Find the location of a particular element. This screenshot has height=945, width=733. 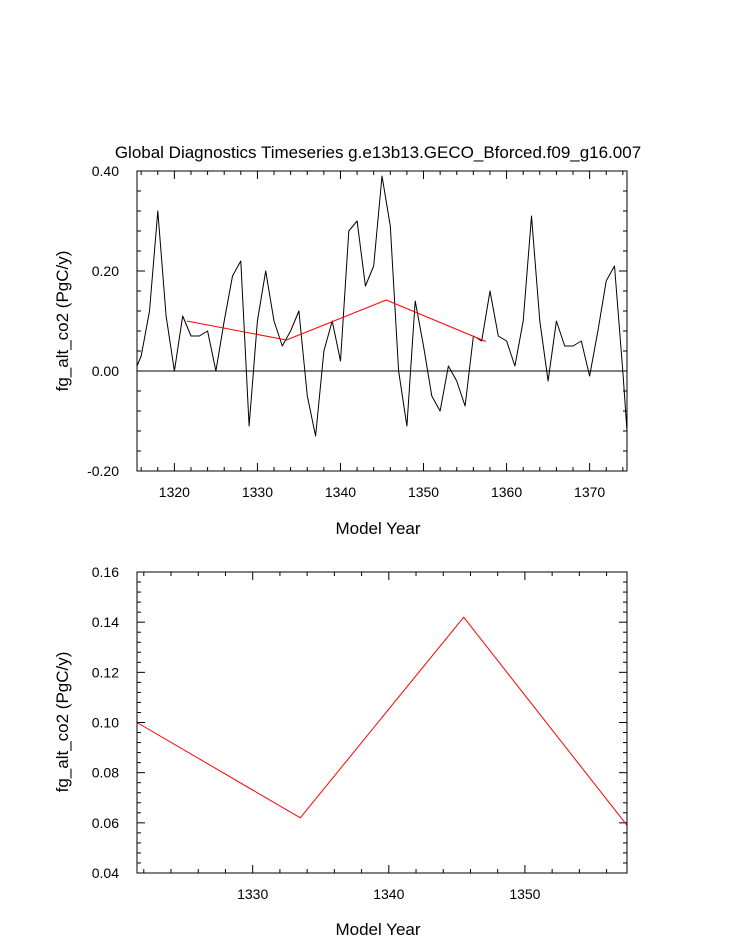

y-tick-label: 0.16 is located at coordinates (105, 572).